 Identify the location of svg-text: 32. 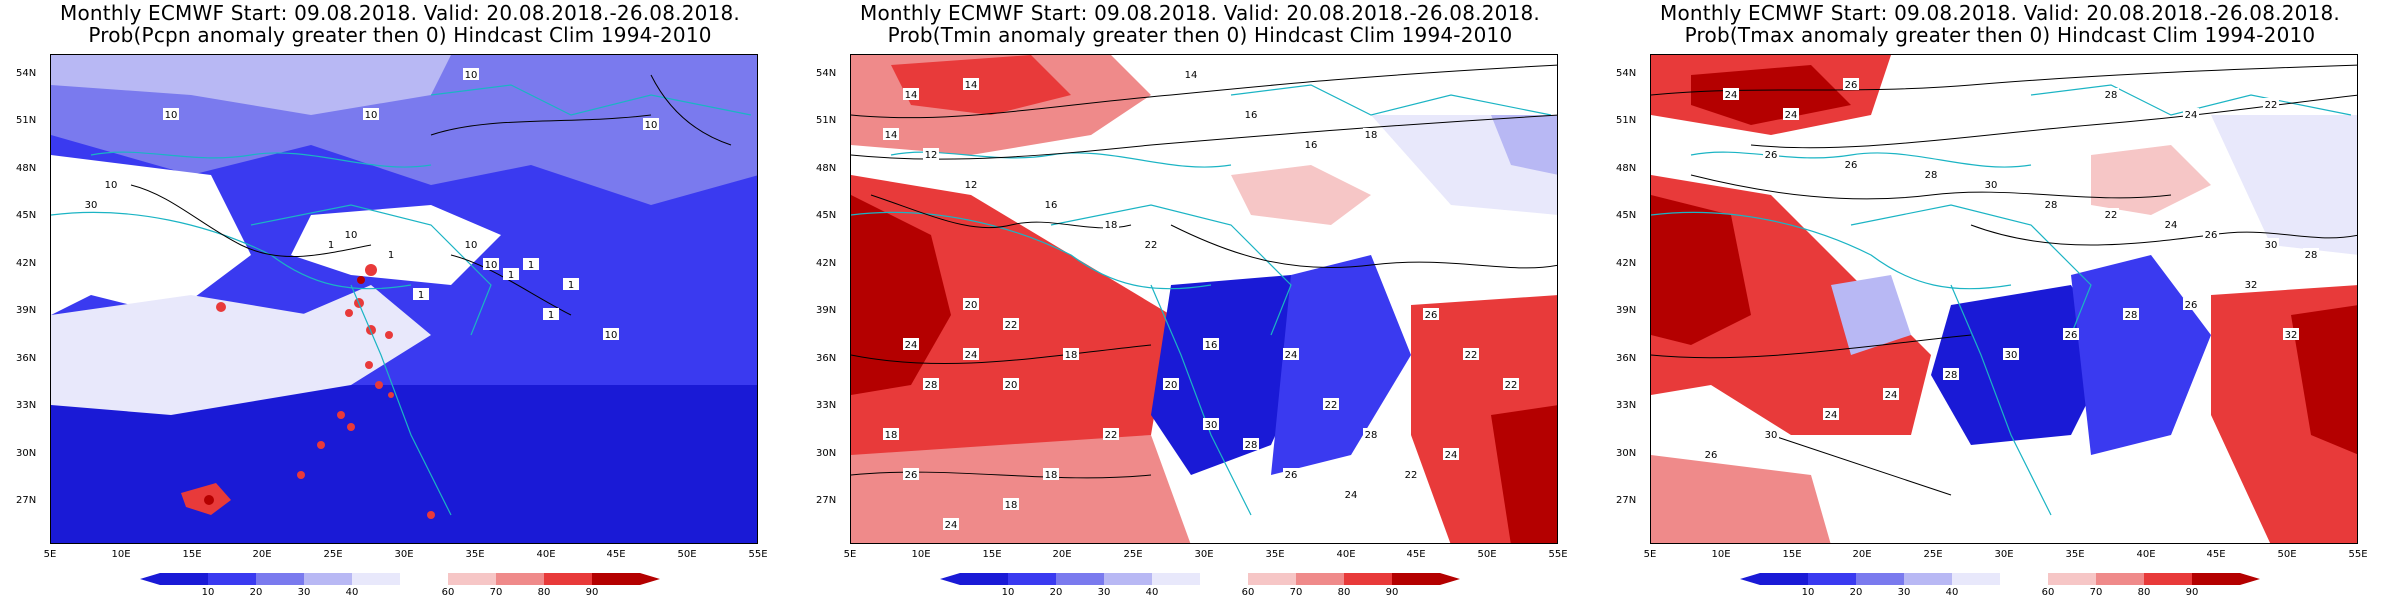
(2251, 285).